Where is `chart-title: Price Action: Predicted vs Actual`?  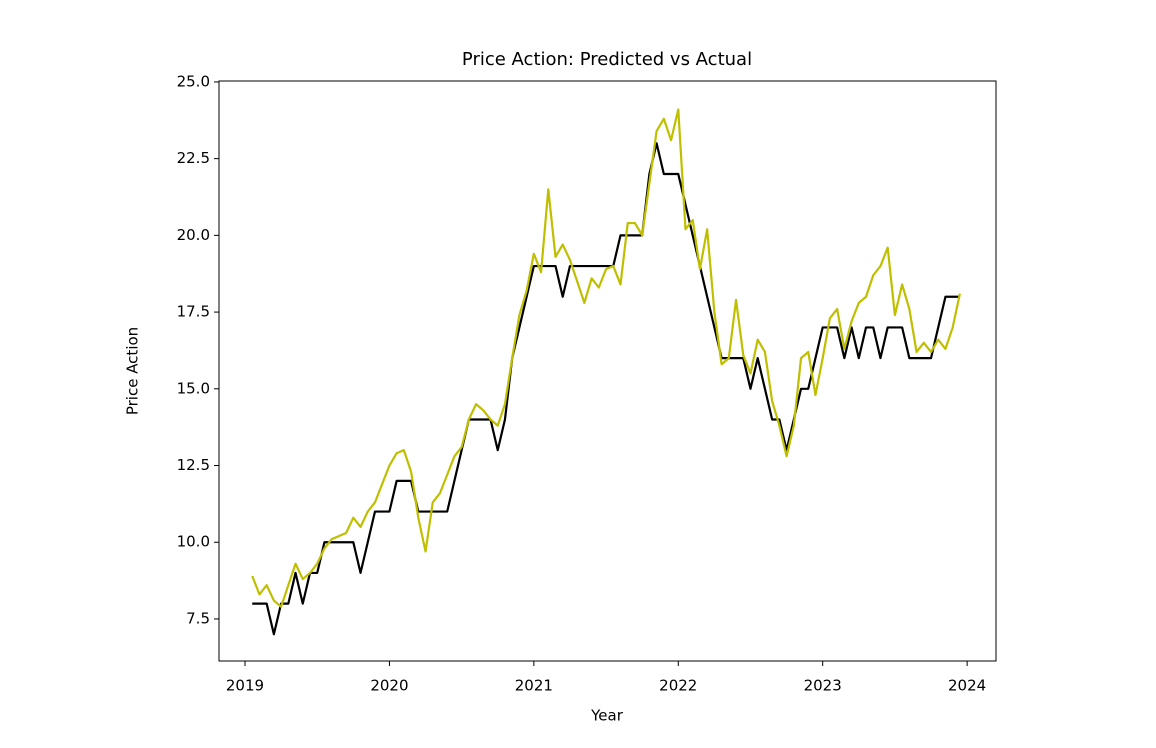 chart-title: Price Action: Predicted vs Actual is located at coordinates (607, 59).